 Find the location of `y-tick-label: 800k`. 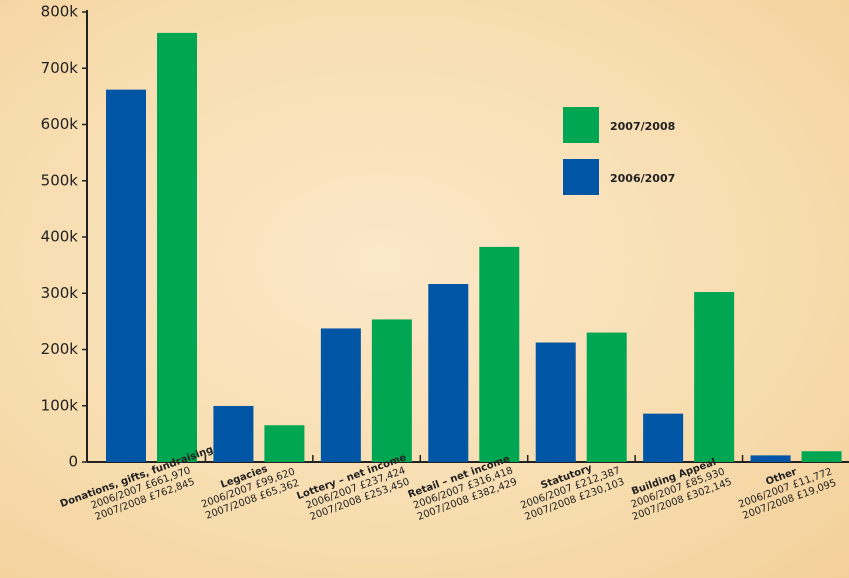

y-tick-label: 800k is located at coordinates (60, 12).